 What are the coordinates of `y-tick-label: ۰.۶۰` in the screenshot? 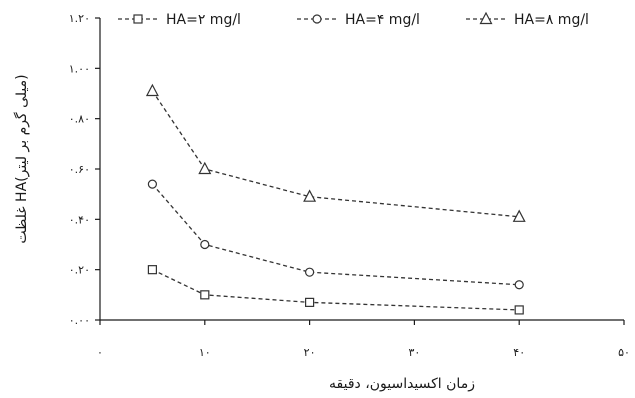 It's located at (79, 169).